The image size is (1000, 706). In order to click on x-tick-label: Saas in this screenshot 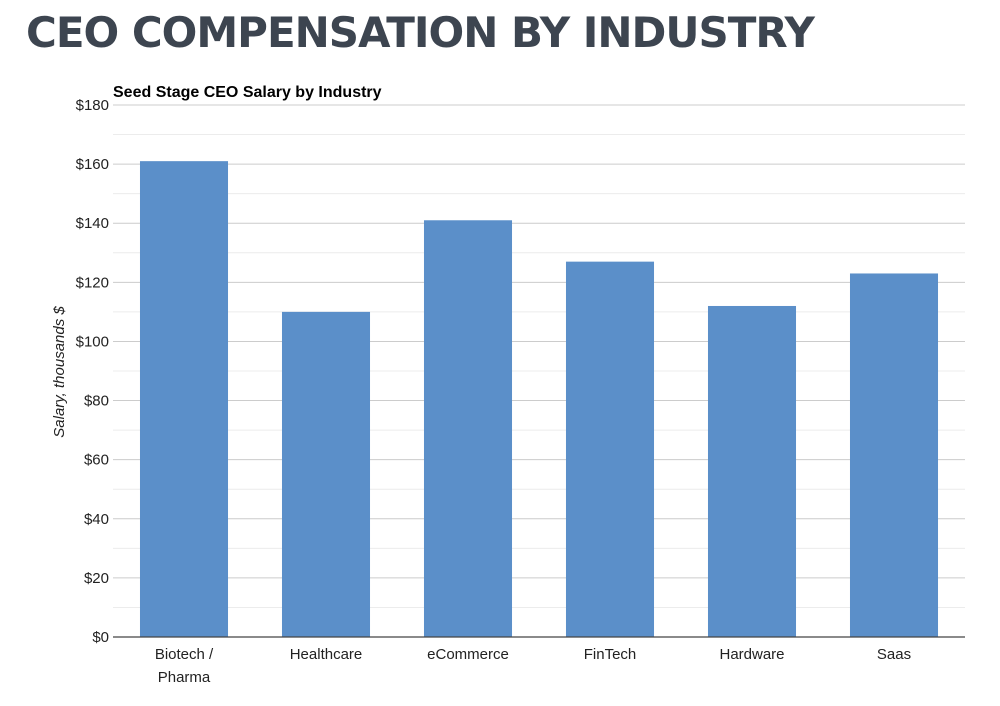, I will do `click(894, 654)`.